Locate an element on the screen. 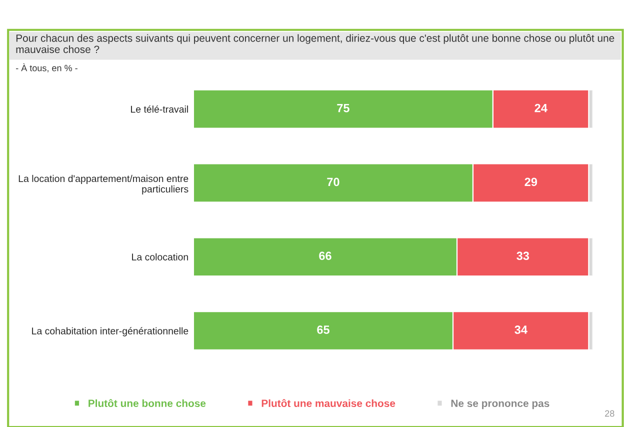 Image resolution: width=624 pixels, height=427 pixels. text: 28 is located at coordinates (609, 413).